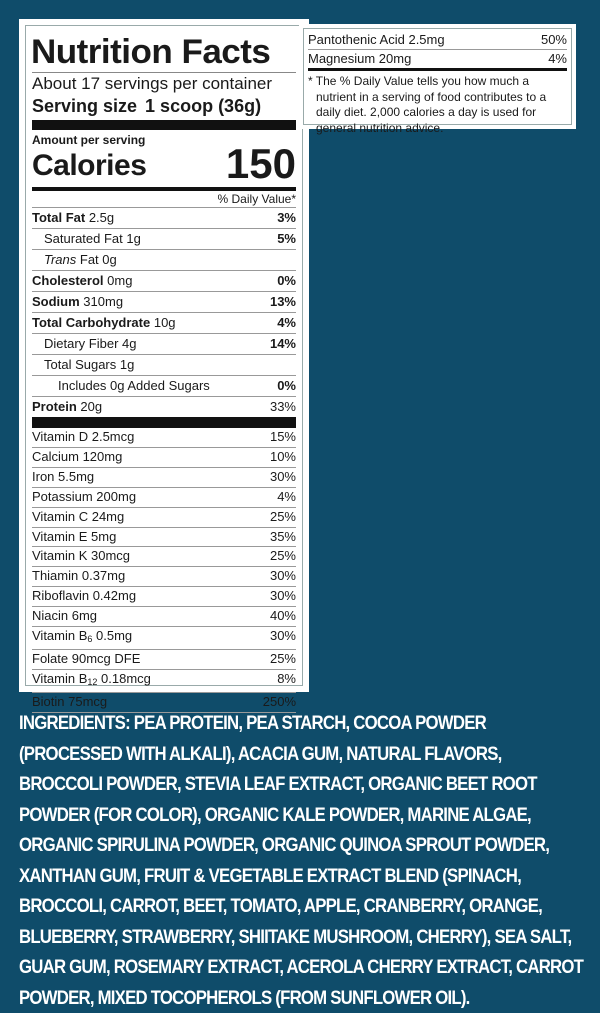 Image resolution: width=600 pixels, height=1013 pixels. What do you see at coordinates (85, 106) in the screenshot?
I see `serving-size-label: Serving size` at bounding box center [85, 106].